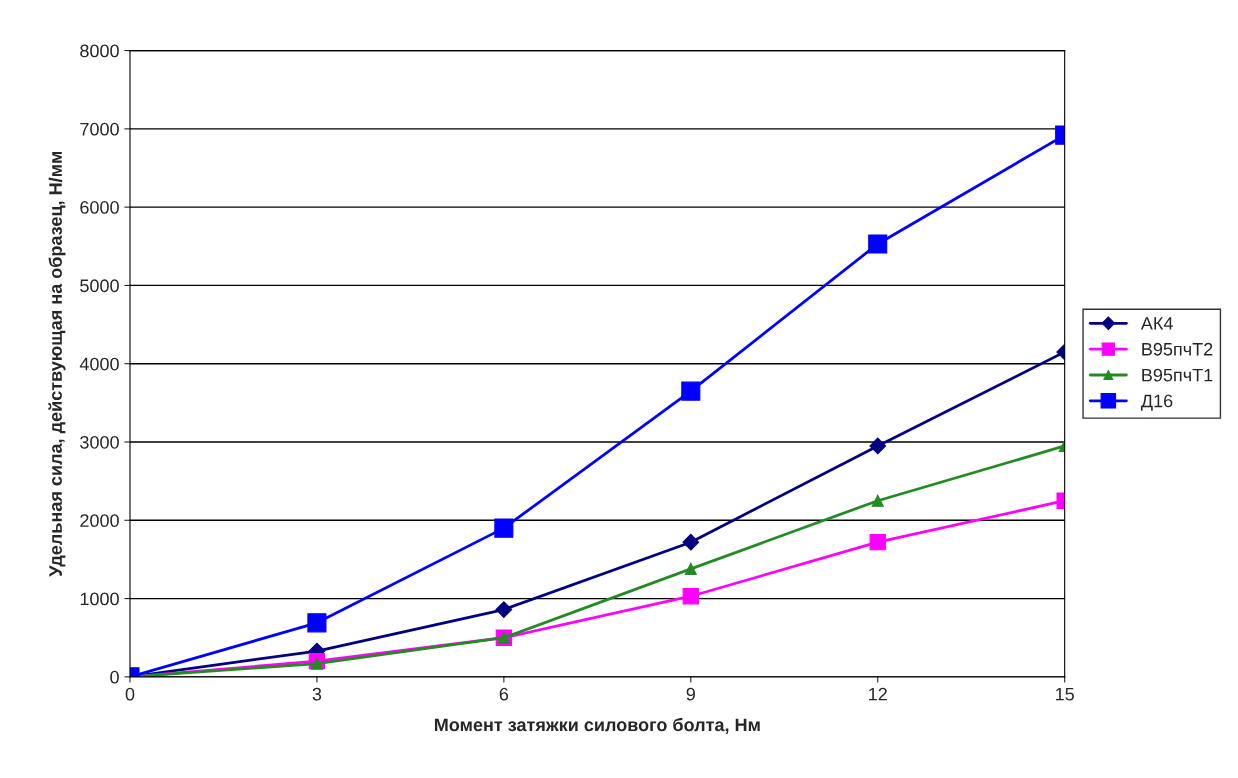  What do you see at coordinates (99, 51) in the screenshot?
I see `y-tick-label: 8000` at bounding box center [99, 51].